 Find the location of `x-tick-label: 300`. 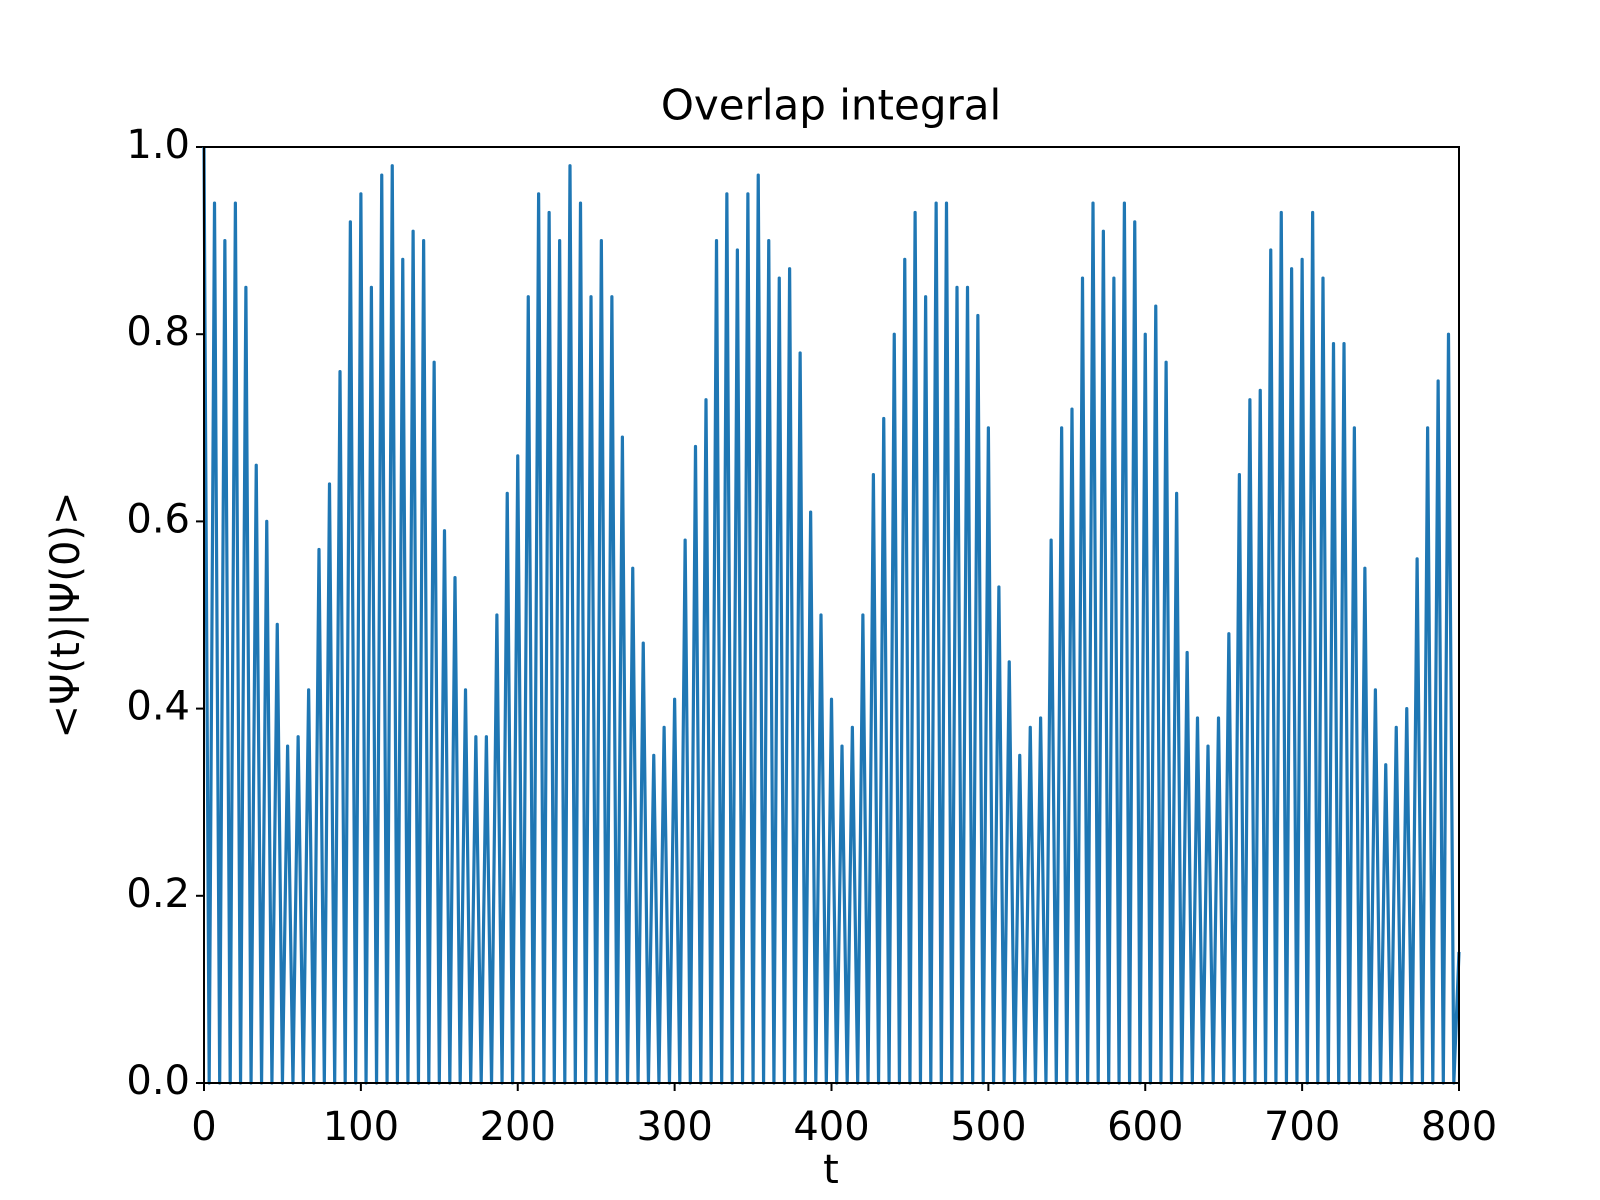

x-tick-label: 300 is located at coordinates (674, 1127).